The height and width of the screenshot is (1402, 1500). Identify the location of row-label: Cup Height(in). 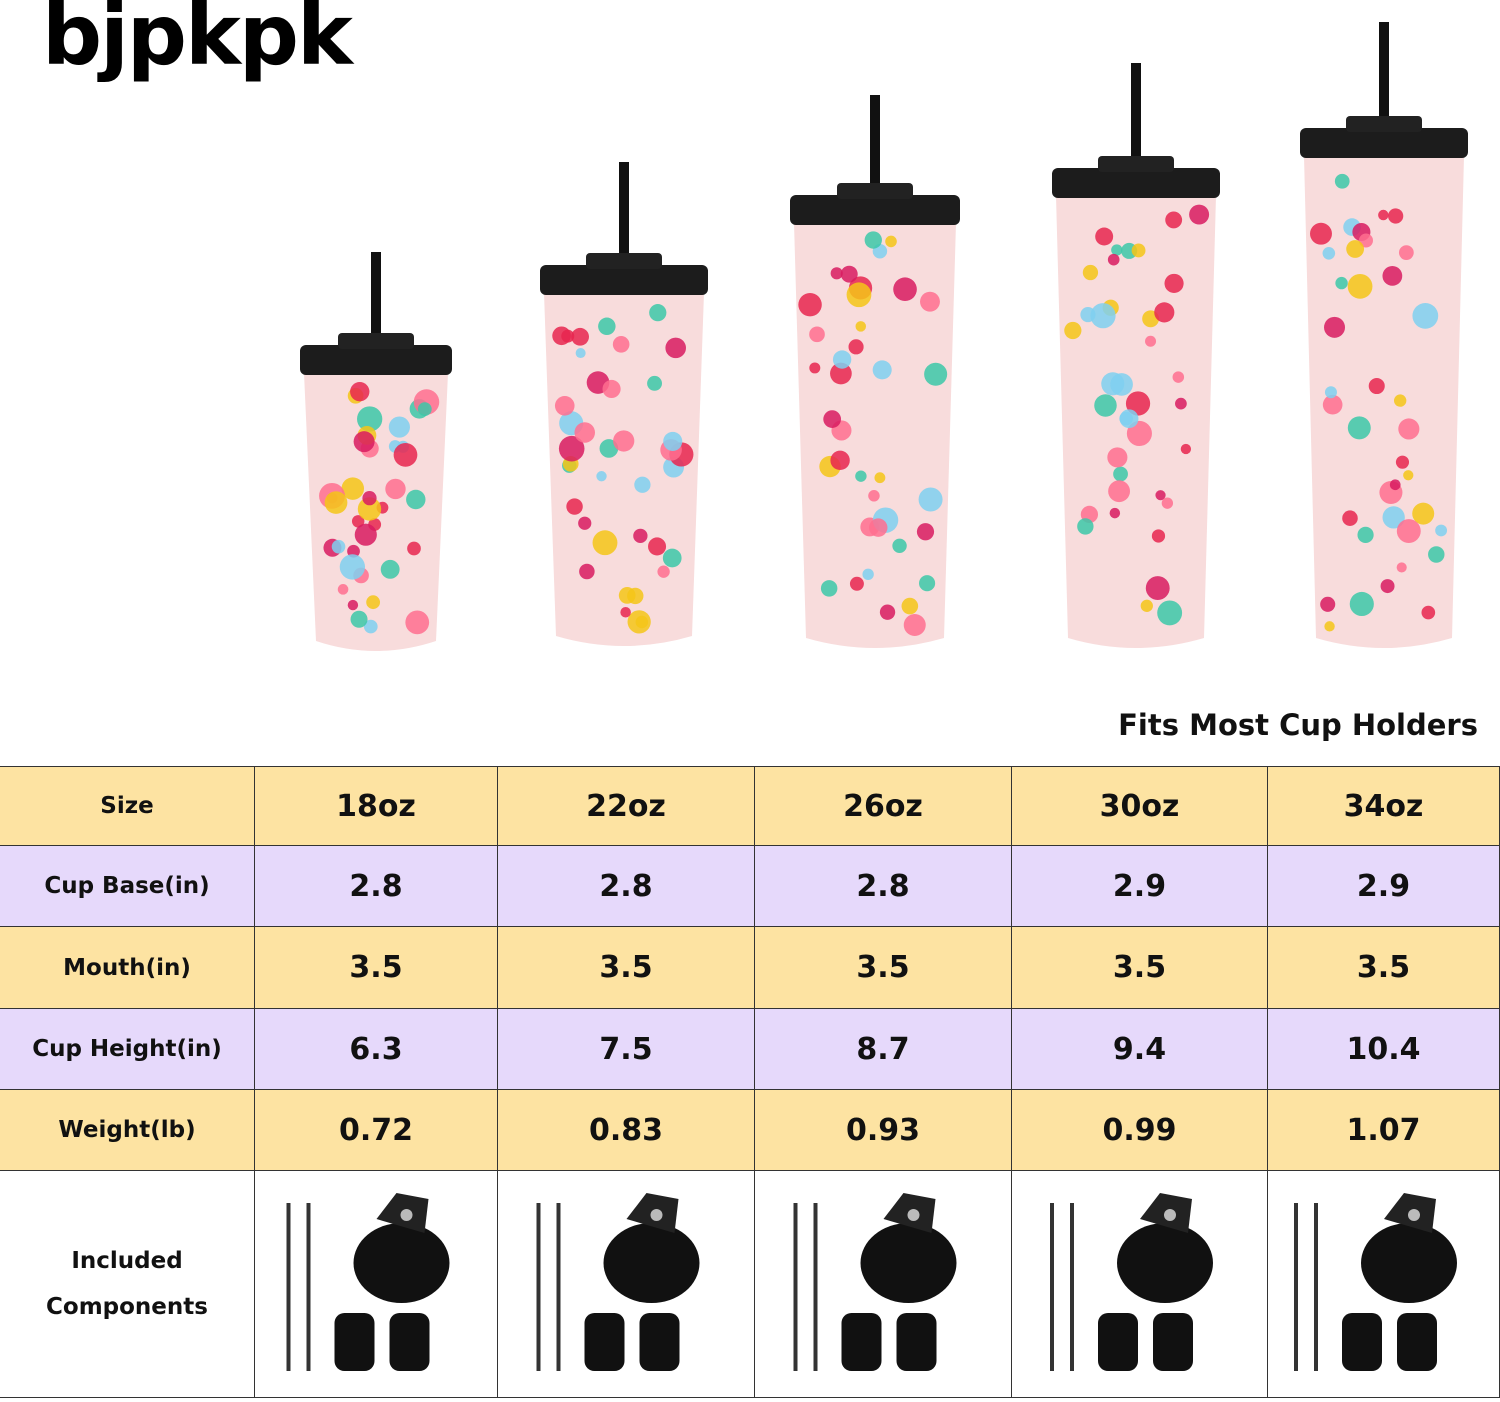
(127, 1049).